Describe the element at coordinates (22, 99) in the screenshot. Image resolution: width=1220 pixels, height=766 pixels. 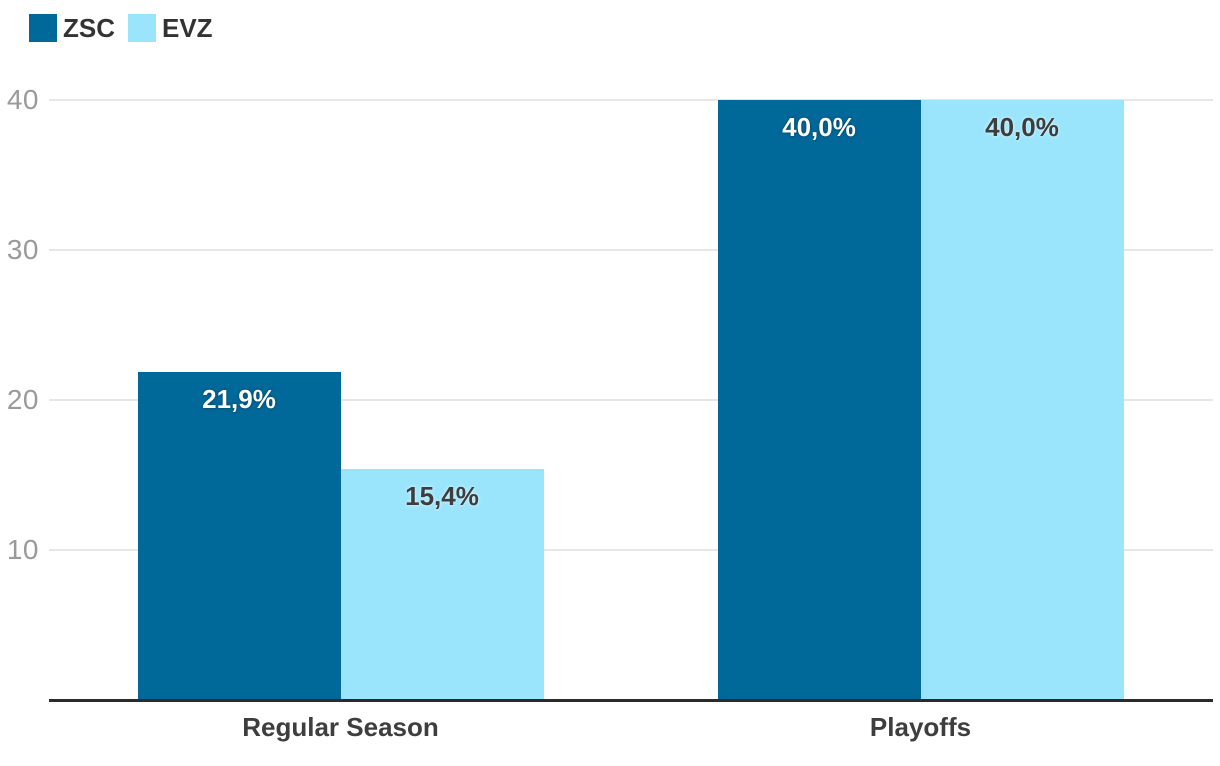
I see `y-axis-tick-40: 40` at that location.